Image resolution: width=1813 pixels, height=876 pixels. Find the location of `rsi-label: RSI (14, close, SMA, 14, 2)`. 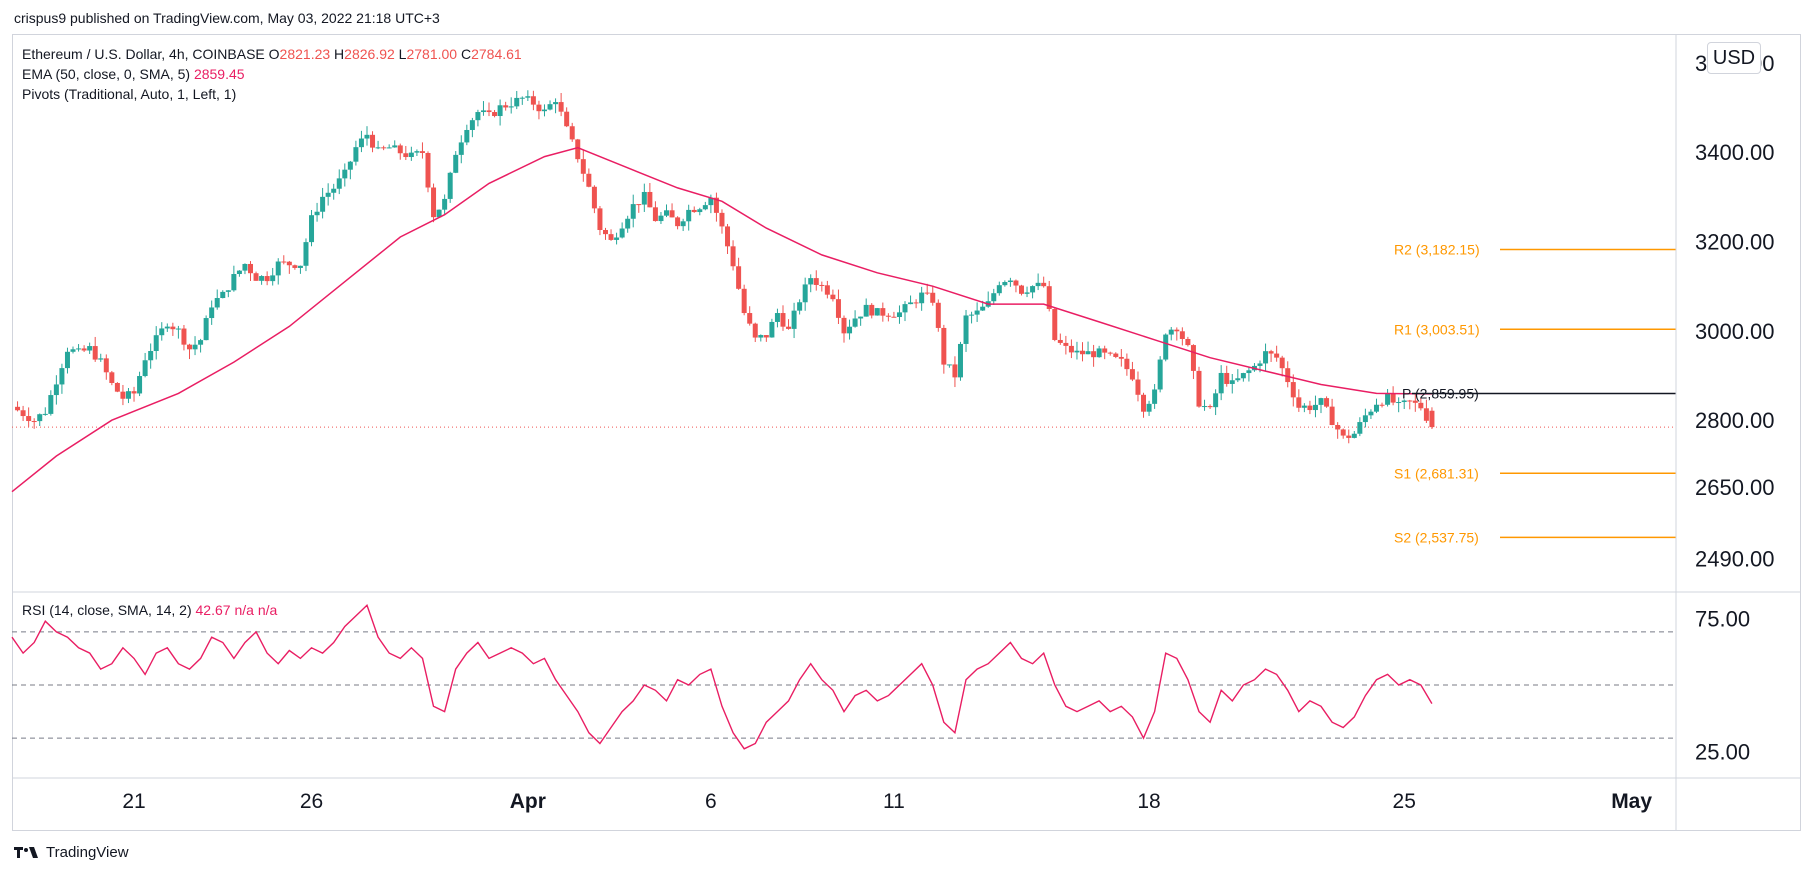

rsi-label: RSI (14, close, SMA, 14, 2) is located at coordinates (107, 610).